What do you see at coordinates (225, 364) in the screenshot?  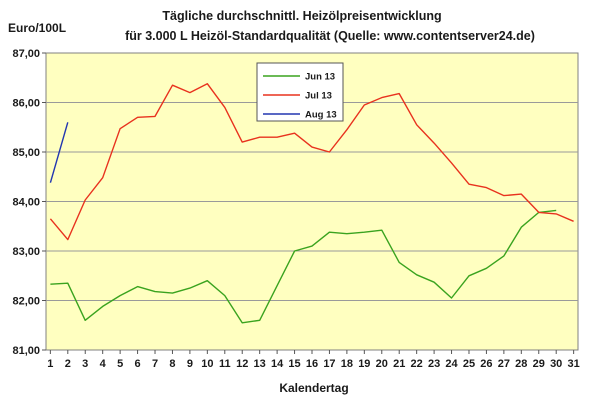 I see `x-tick-label: 11` at bounding box center [225, 364].